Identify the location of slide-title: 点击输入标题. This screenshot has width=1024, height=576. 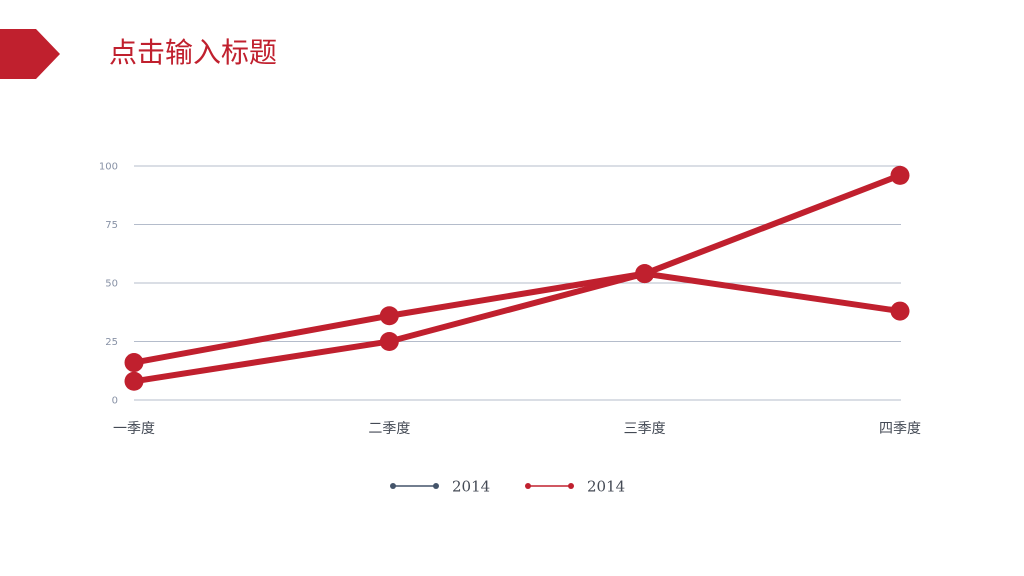
(193, 52).